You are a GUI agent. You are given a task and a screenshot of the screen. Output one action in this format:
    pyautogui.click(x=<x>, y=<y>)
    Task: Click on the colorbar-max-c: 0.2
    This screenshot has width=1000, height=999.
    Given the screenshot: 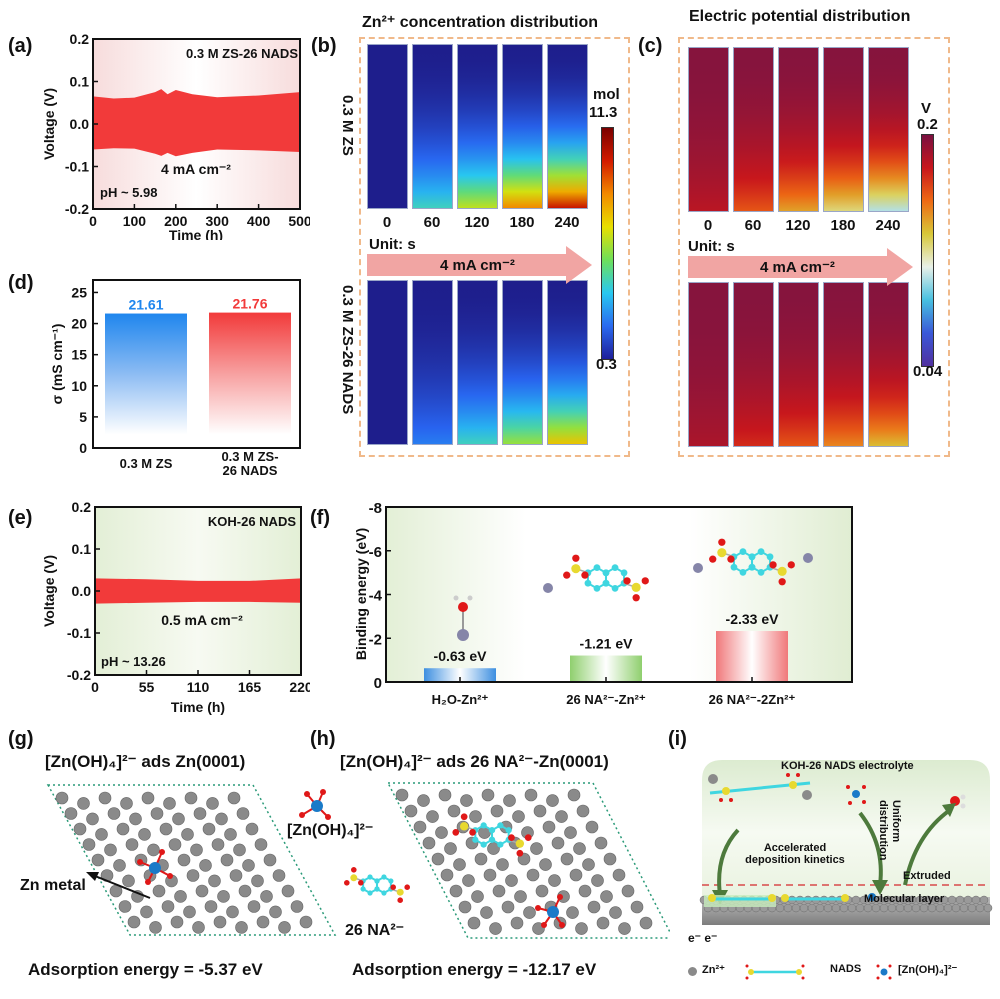 What is the action you would take?
    pyautogui.click(x=927, y=124)
    